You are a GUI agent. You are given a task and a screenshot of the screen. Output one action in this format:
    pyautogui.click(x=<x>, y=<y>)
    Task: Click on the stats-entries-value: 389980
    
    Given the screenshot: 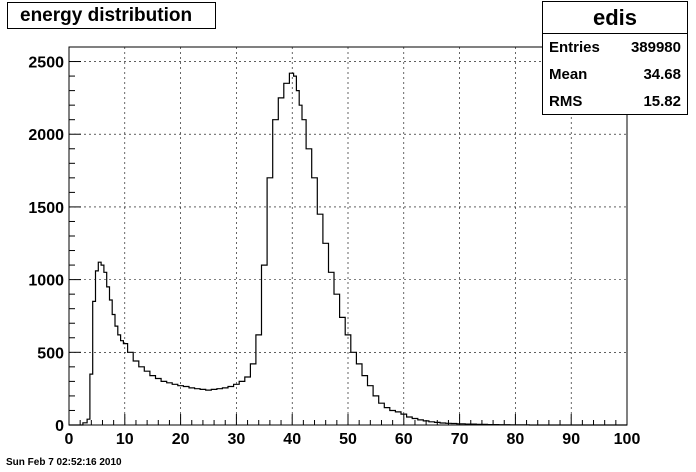 What is the action you would take?
    pyautogui.click(x=655, y=47)
    